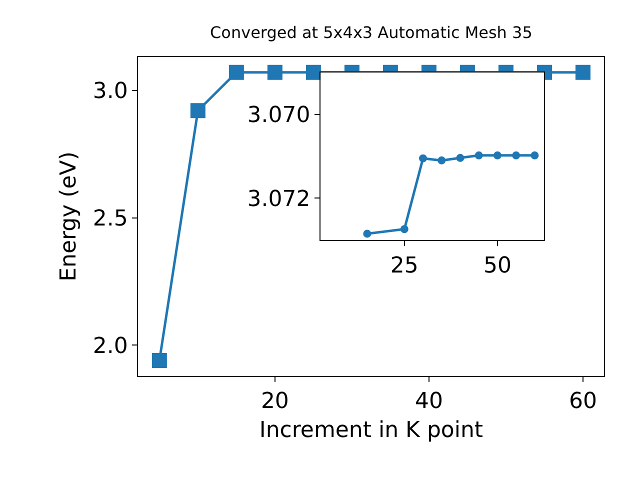 Image resolution: width=640 pixels, height=480 pixels. I want to click on y-tick-label: 2.5, so click(110, 219).